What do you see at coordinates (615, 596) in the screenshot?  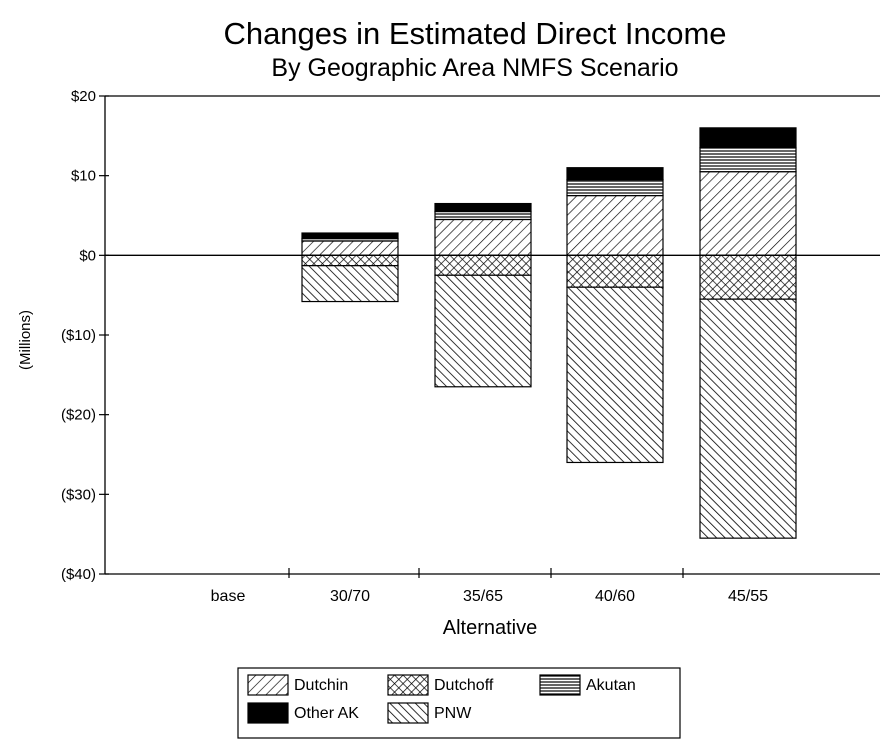 I see `x-tick-label: 40/60` at bounding box center [615, 596].